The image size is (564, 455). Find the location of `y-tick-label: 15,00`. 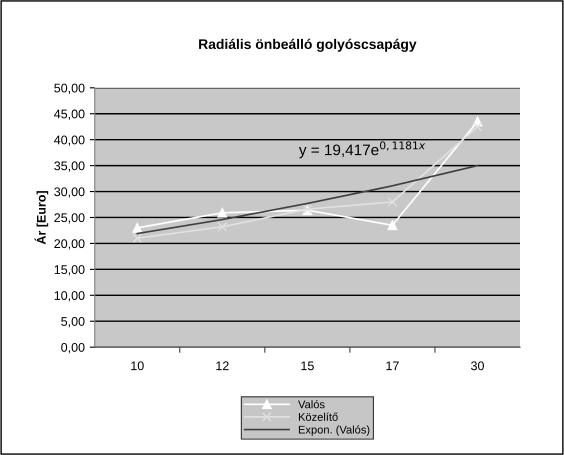

y-tick-label: 15,00 is located at coordinates (69, 270).